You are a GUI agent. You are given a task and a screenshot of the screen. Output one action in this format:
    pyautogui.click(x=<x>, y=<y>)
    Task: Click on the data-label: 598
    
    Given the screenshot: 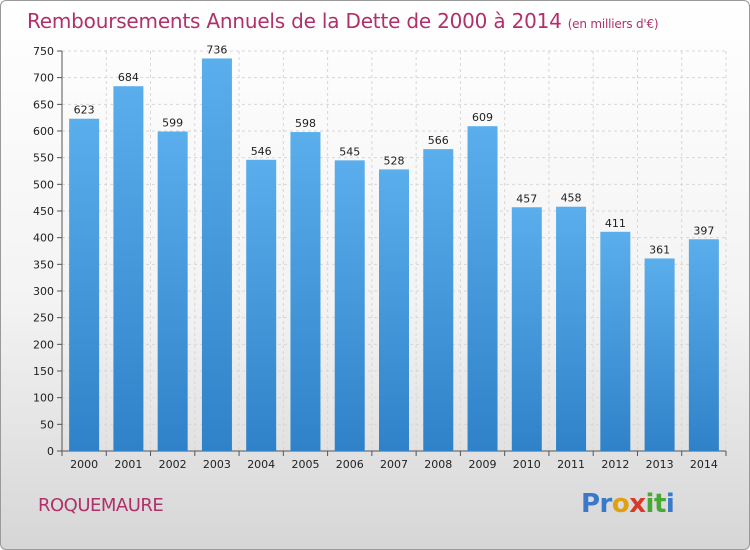 What is the action you would take?
    pyautogui.click(x=305, y=123)
    